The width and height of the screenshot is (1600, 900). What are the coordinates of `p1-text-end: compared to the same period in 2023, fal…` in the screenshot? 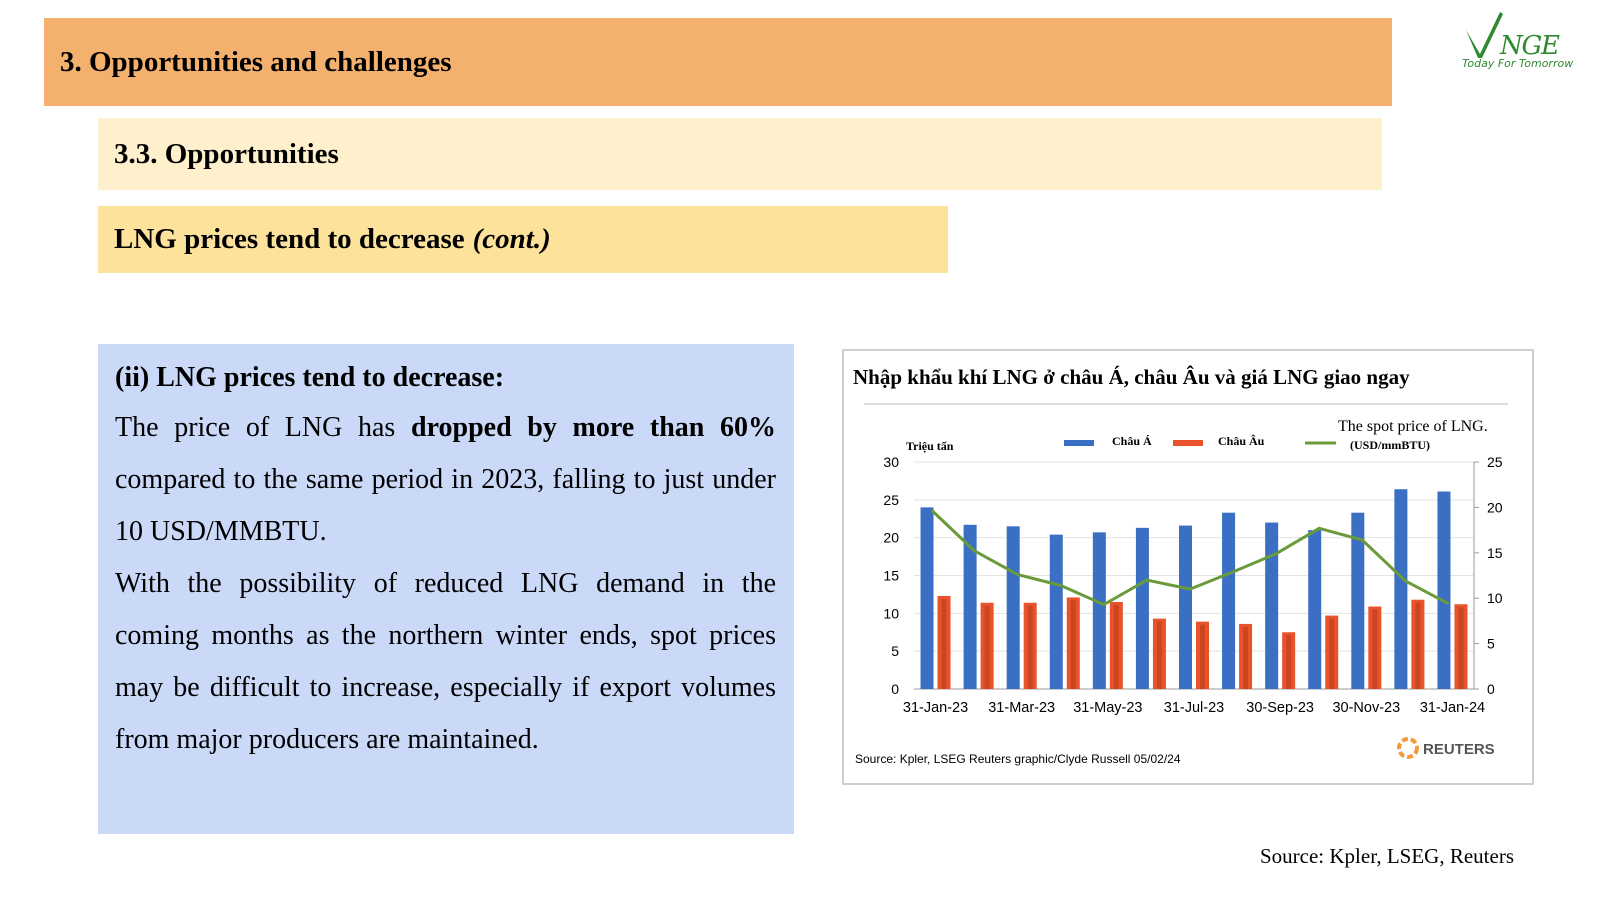 It's located at (445, 505).